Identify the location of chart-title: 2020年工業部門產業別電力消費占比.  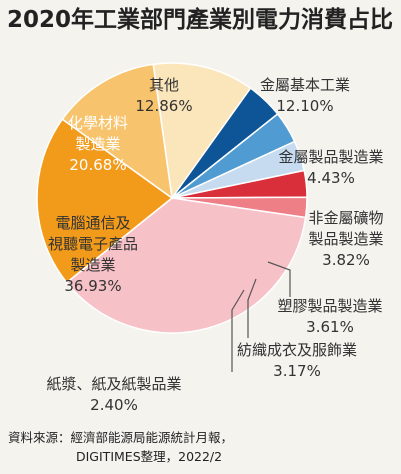
(200, 20).